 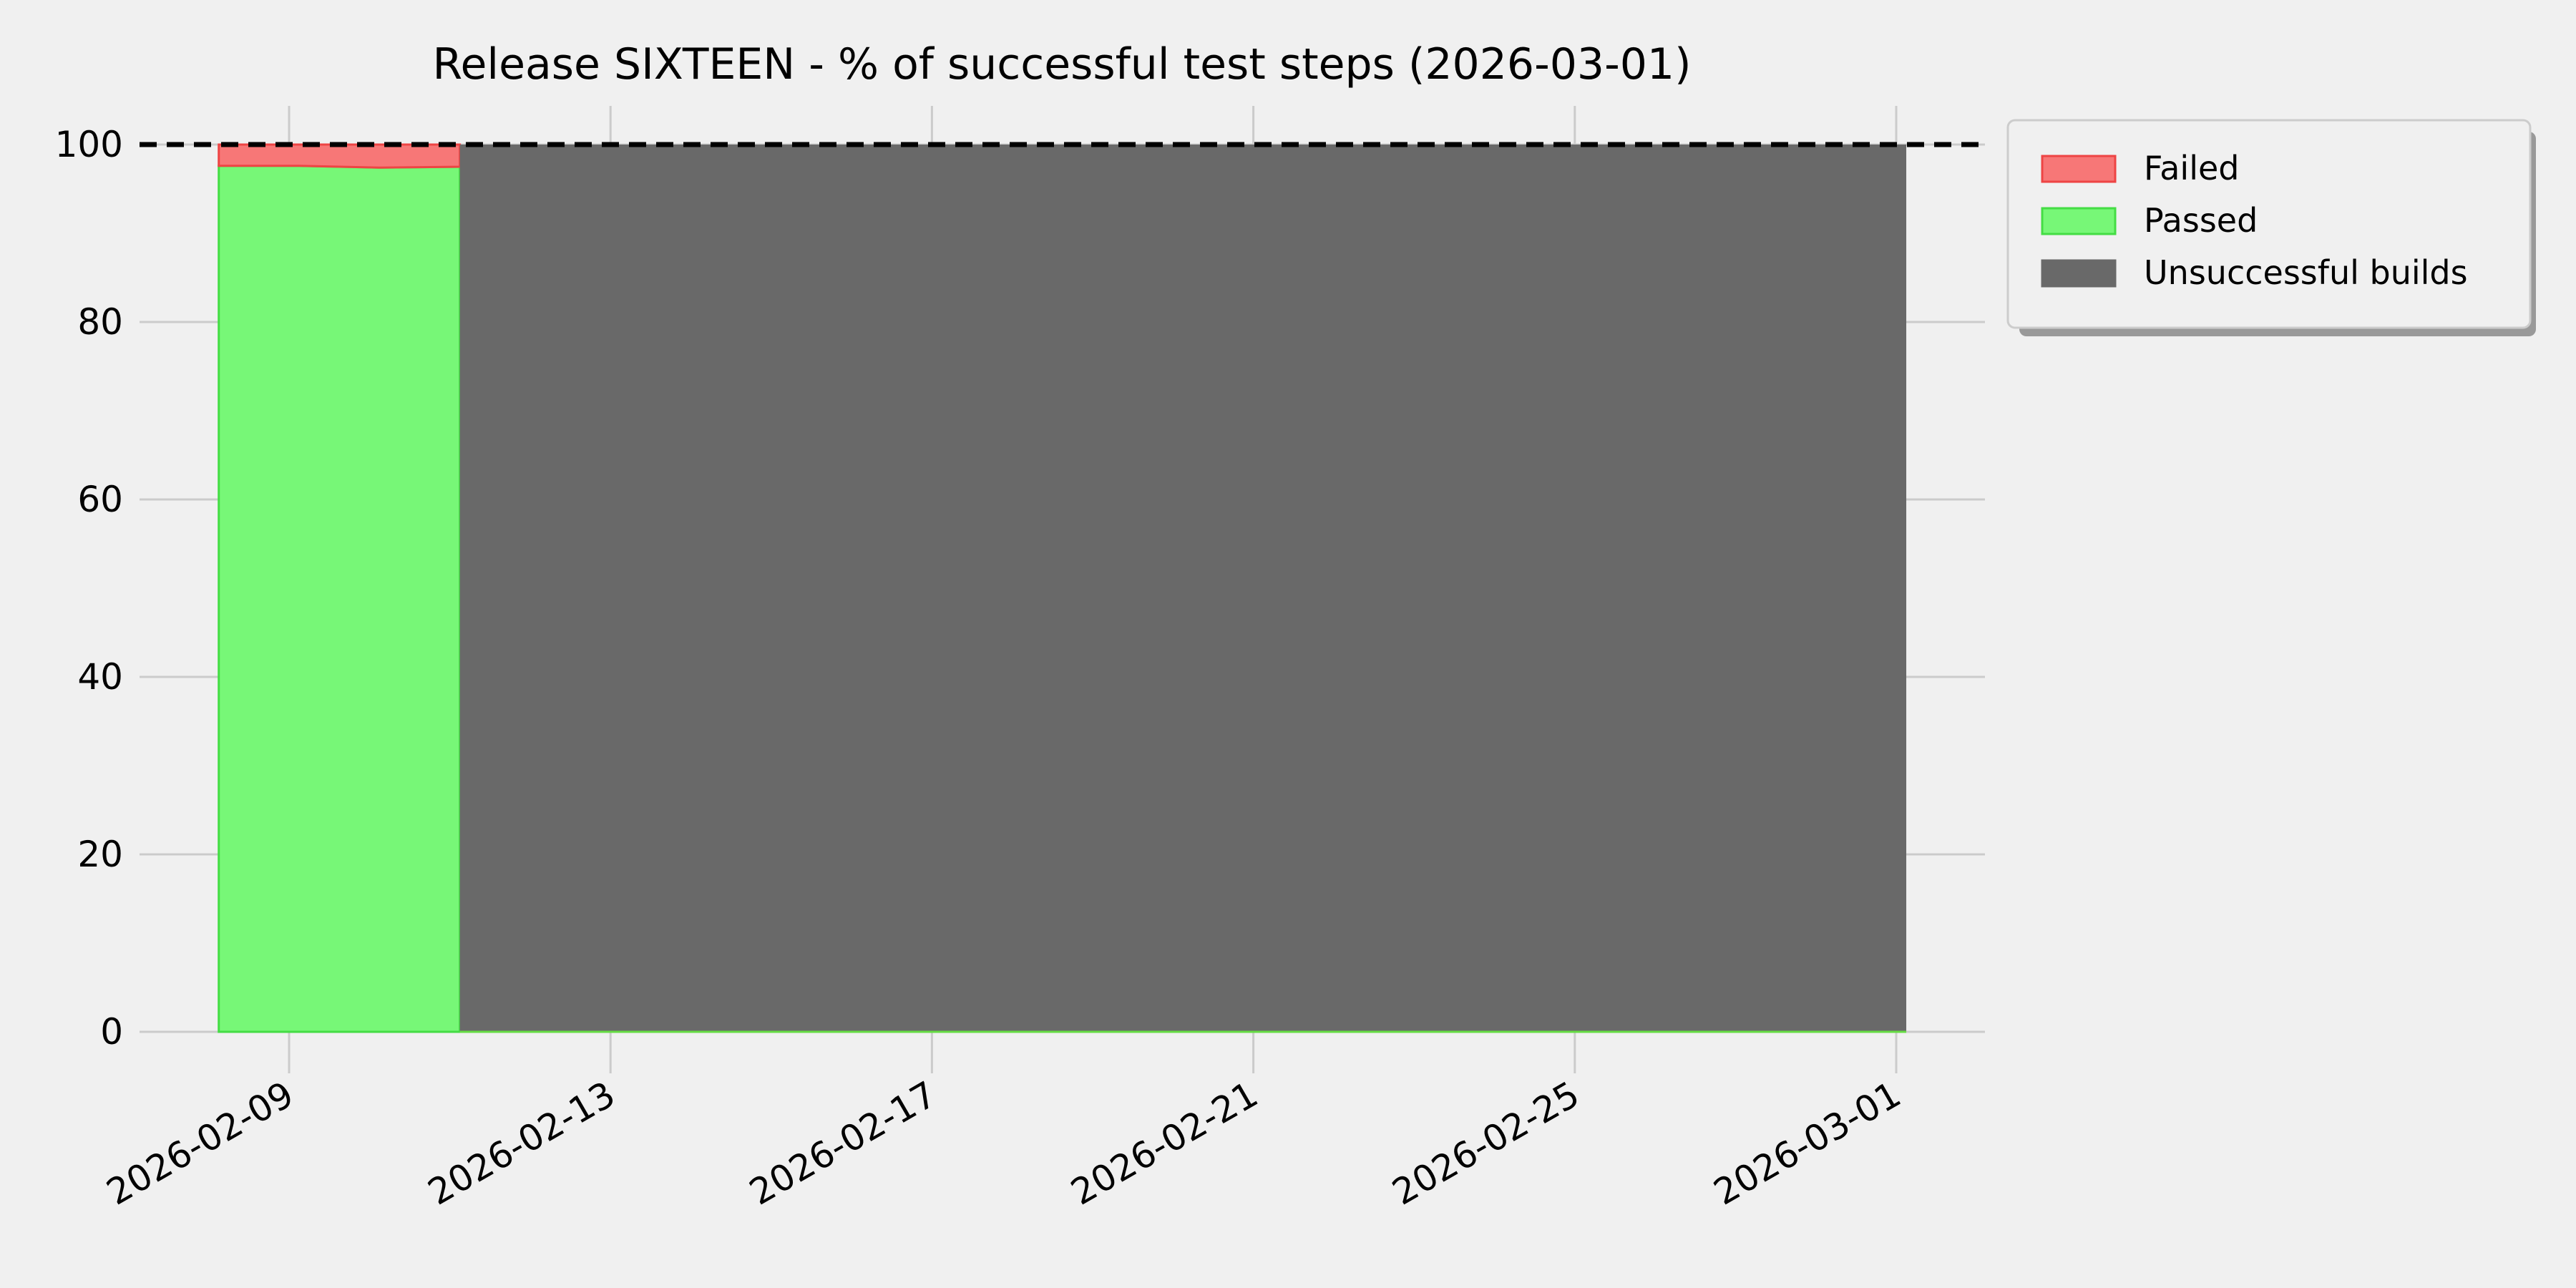 I want to click on legend: Failed Passed Unsuccessful builds, so click(x=2271, y=227).